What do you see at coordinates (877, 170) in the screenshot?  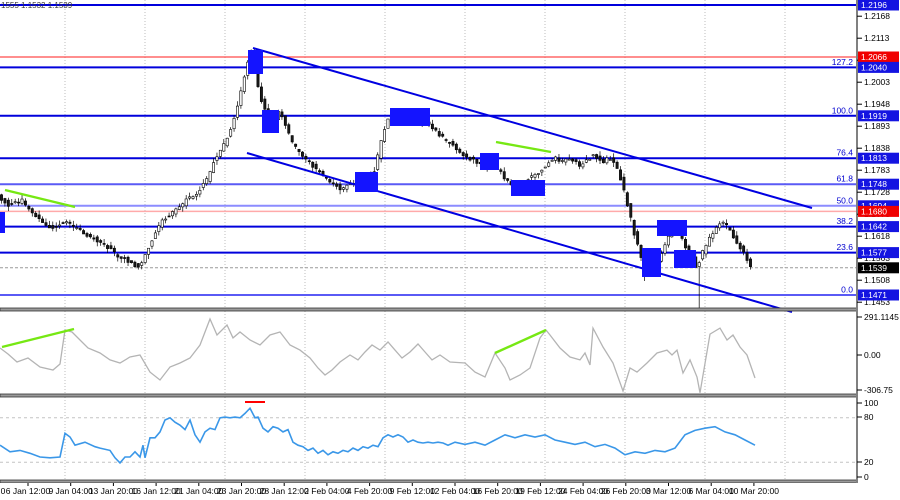 I see `price-axis-label: 1.1783` at bounding box center [877, 170].